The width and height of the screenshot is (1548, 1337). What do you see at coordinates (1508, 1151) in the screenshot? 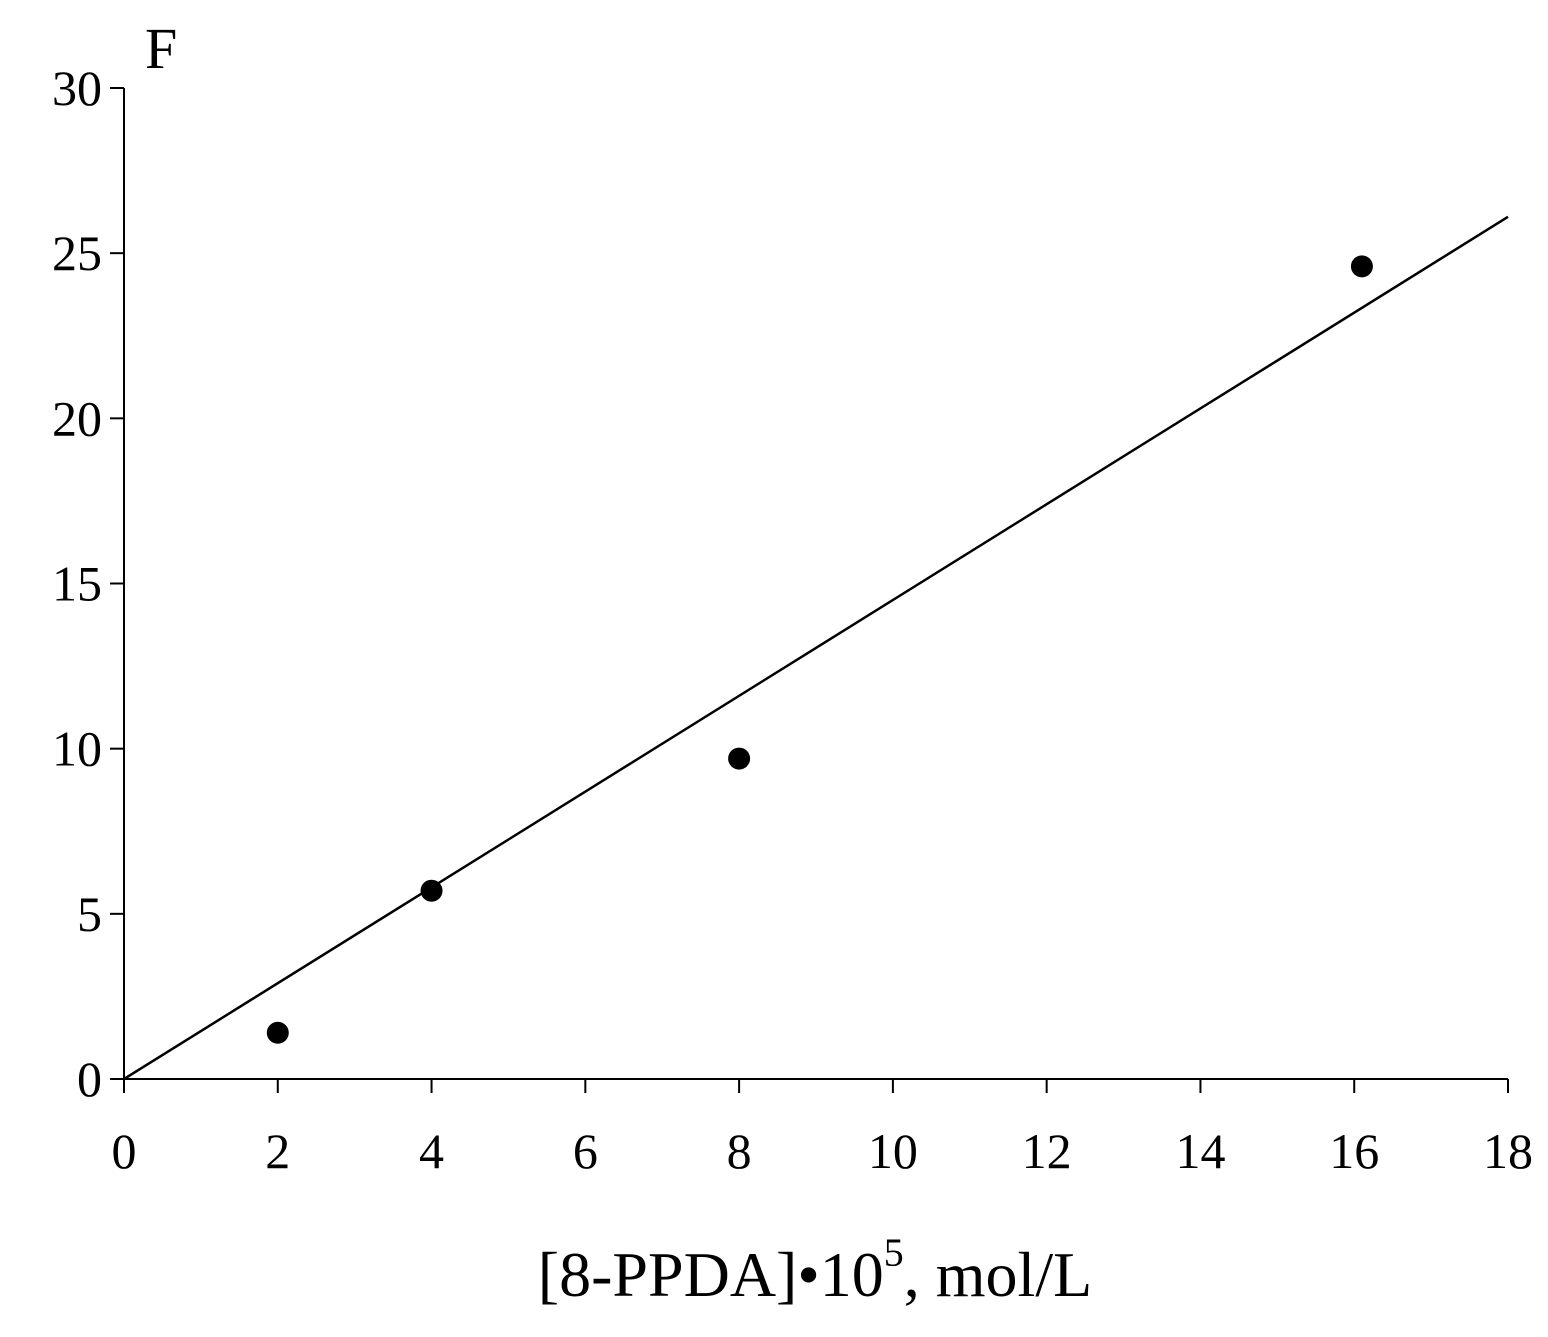
I see `x-tick-label: 18` at bounding box center [1508, 1151].